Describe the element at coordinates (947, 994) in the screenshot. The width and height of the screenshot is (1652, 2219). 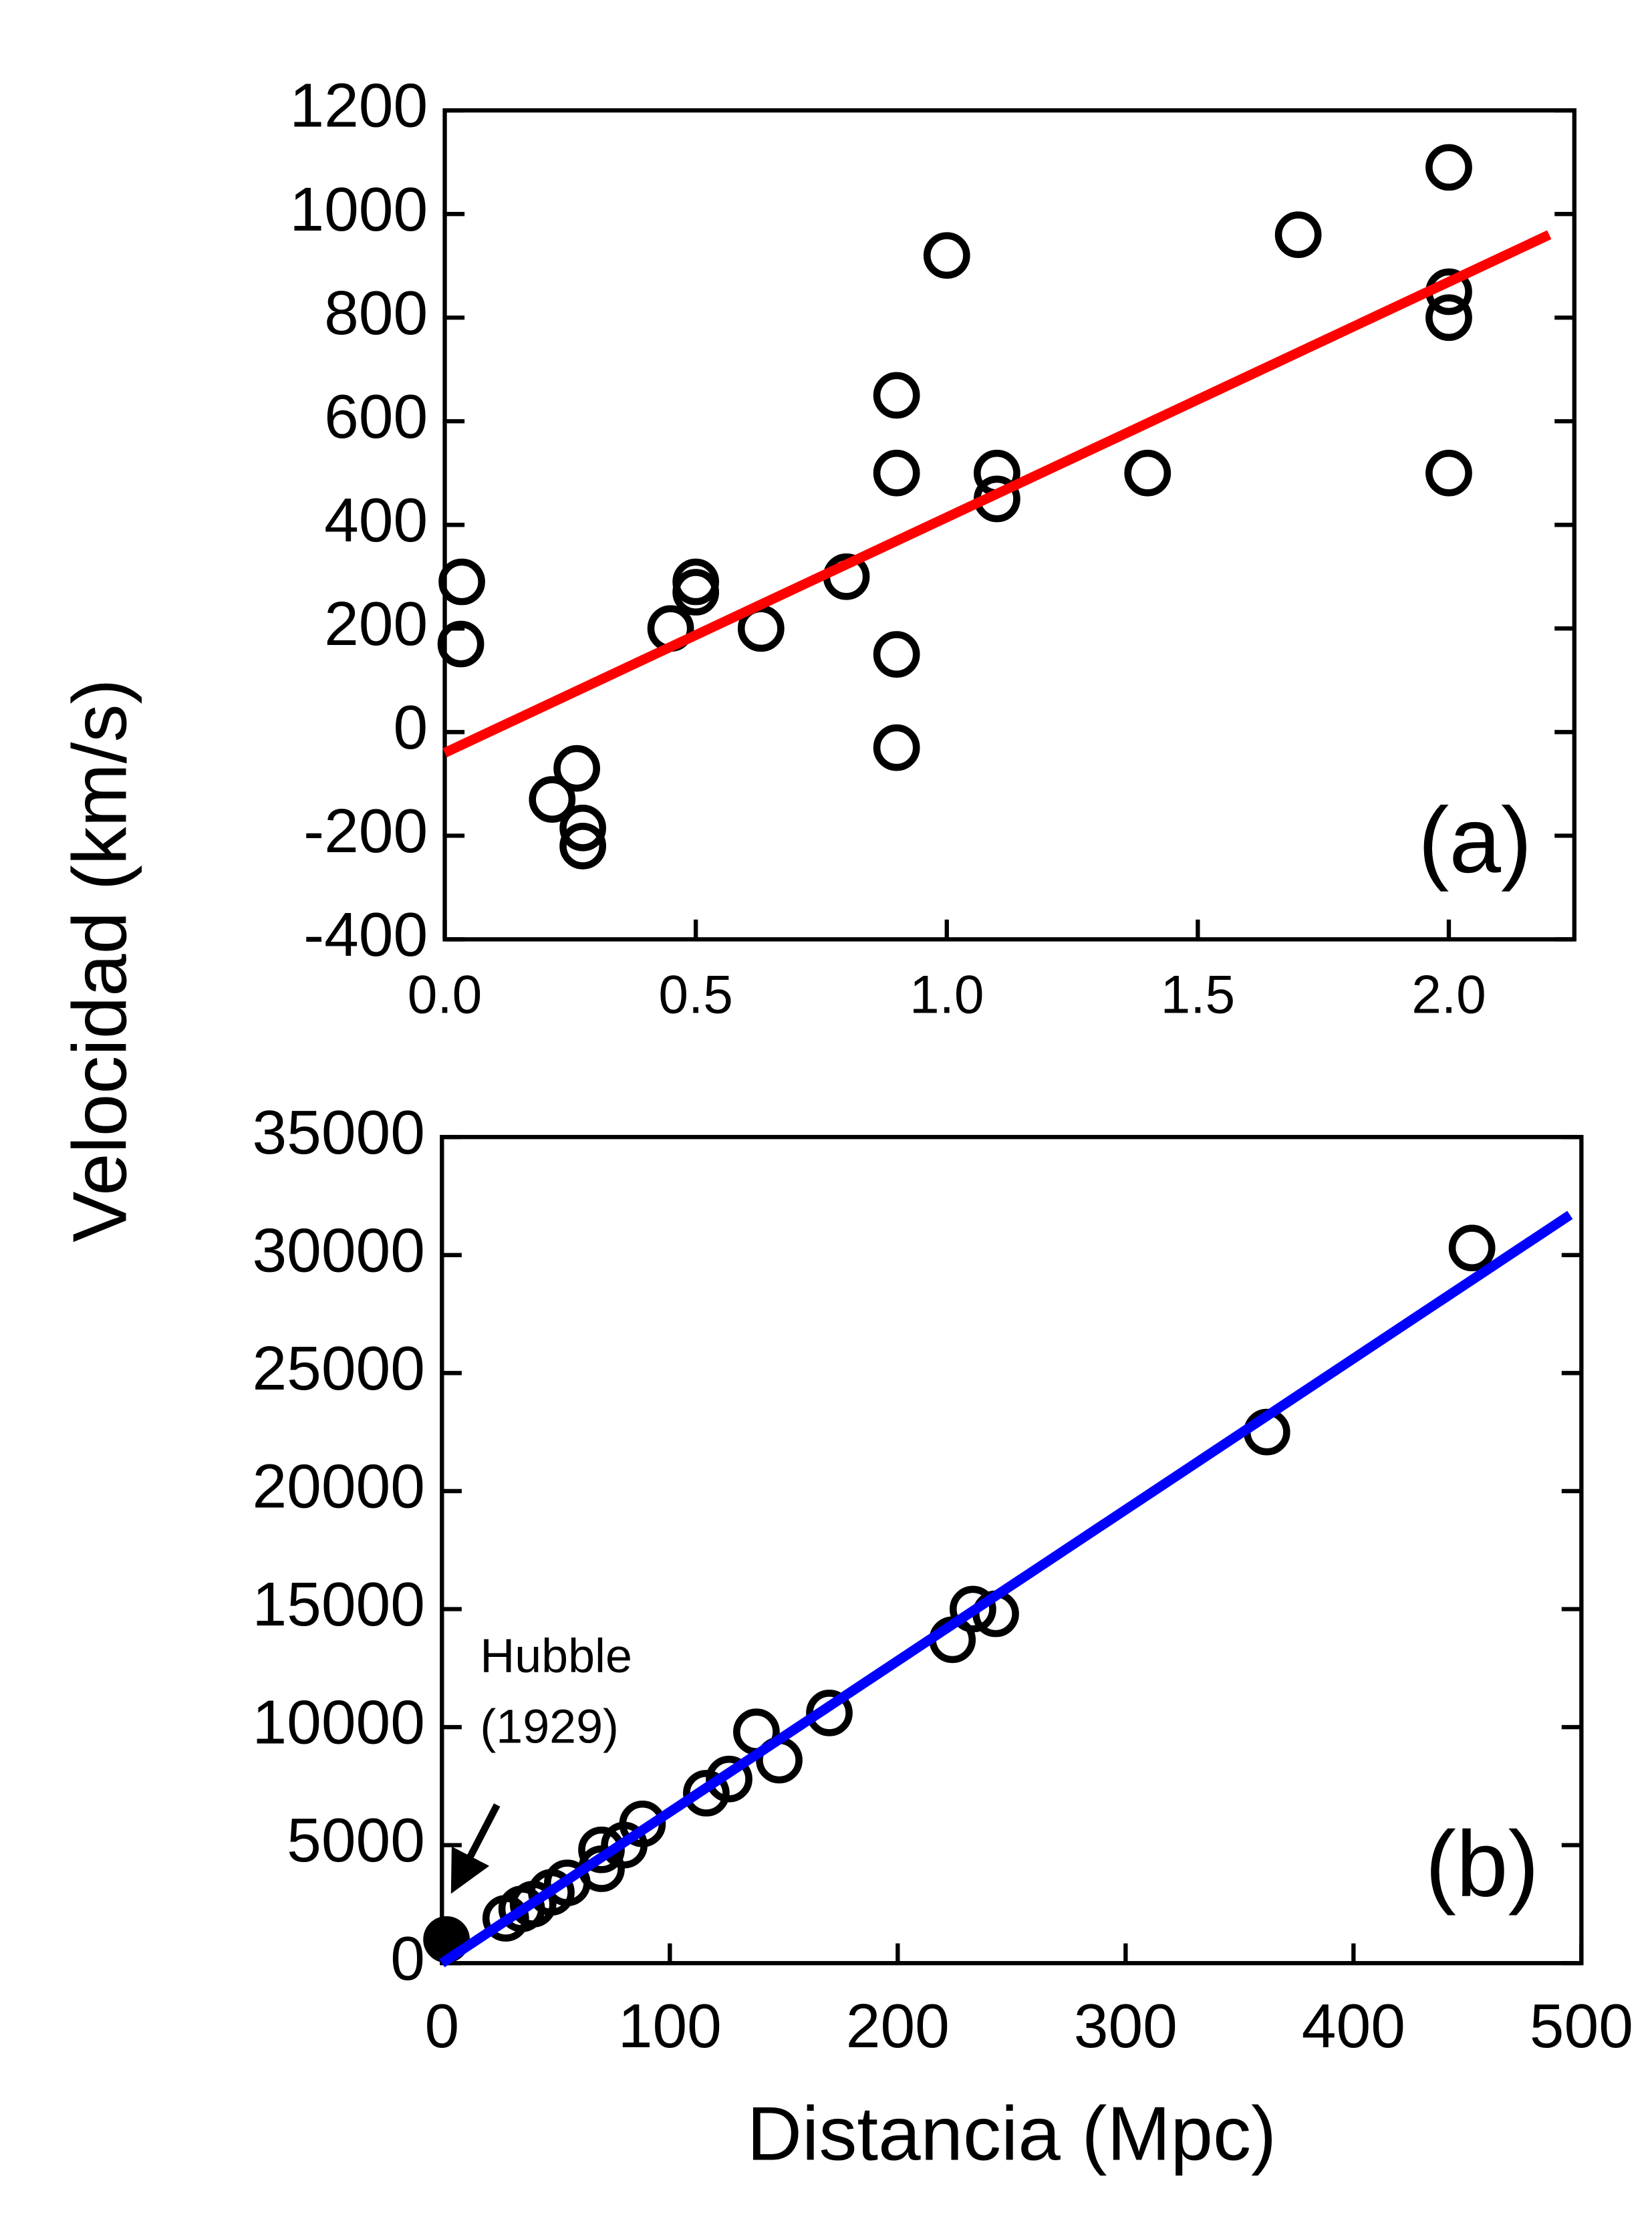
I see `x-tick-label: 1.0` at that location.